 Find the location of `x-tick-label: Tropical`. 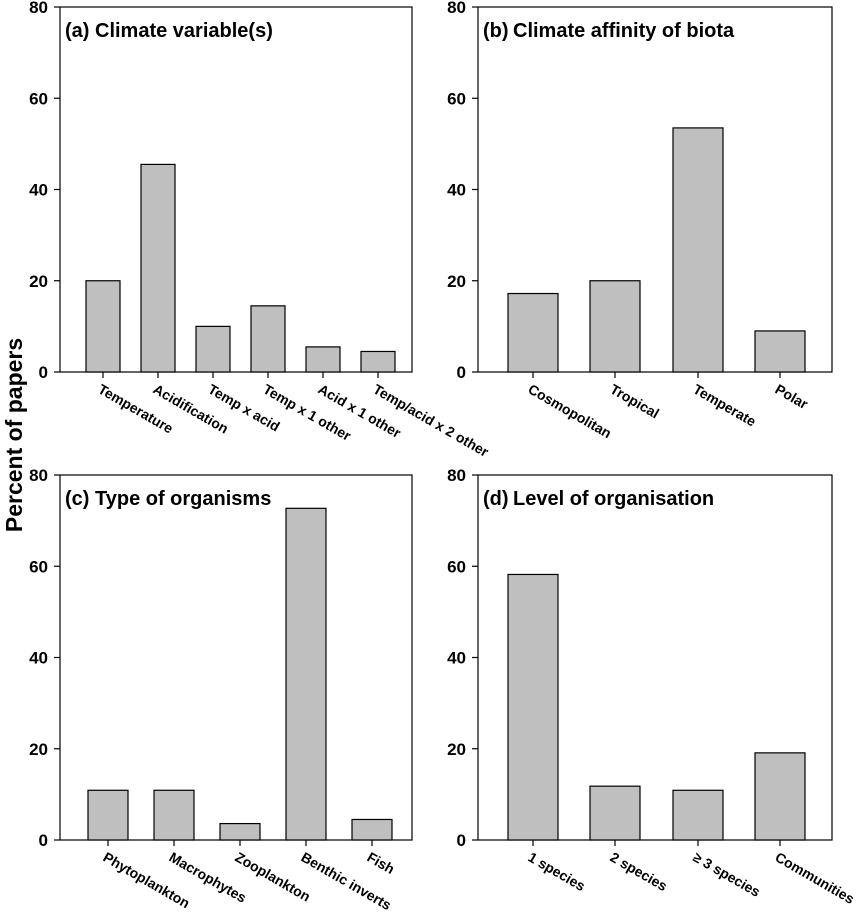

x-tick-label: Tropical is located at coordinates (635, 401).